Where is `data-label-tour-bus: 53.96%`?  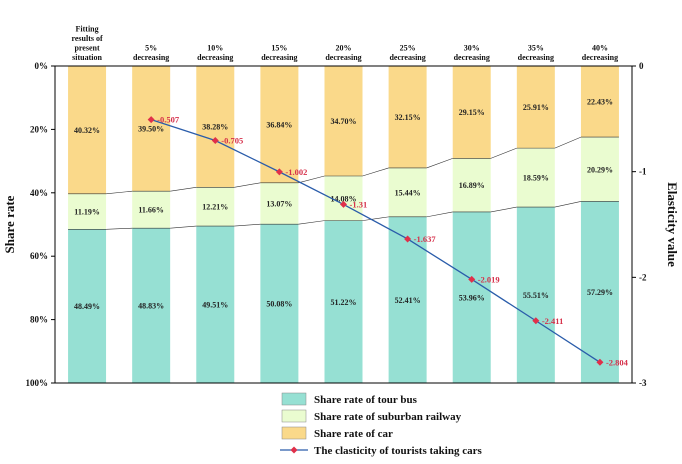 data-label-tour-bus: 53.96% is located at coordinates (472, 297).